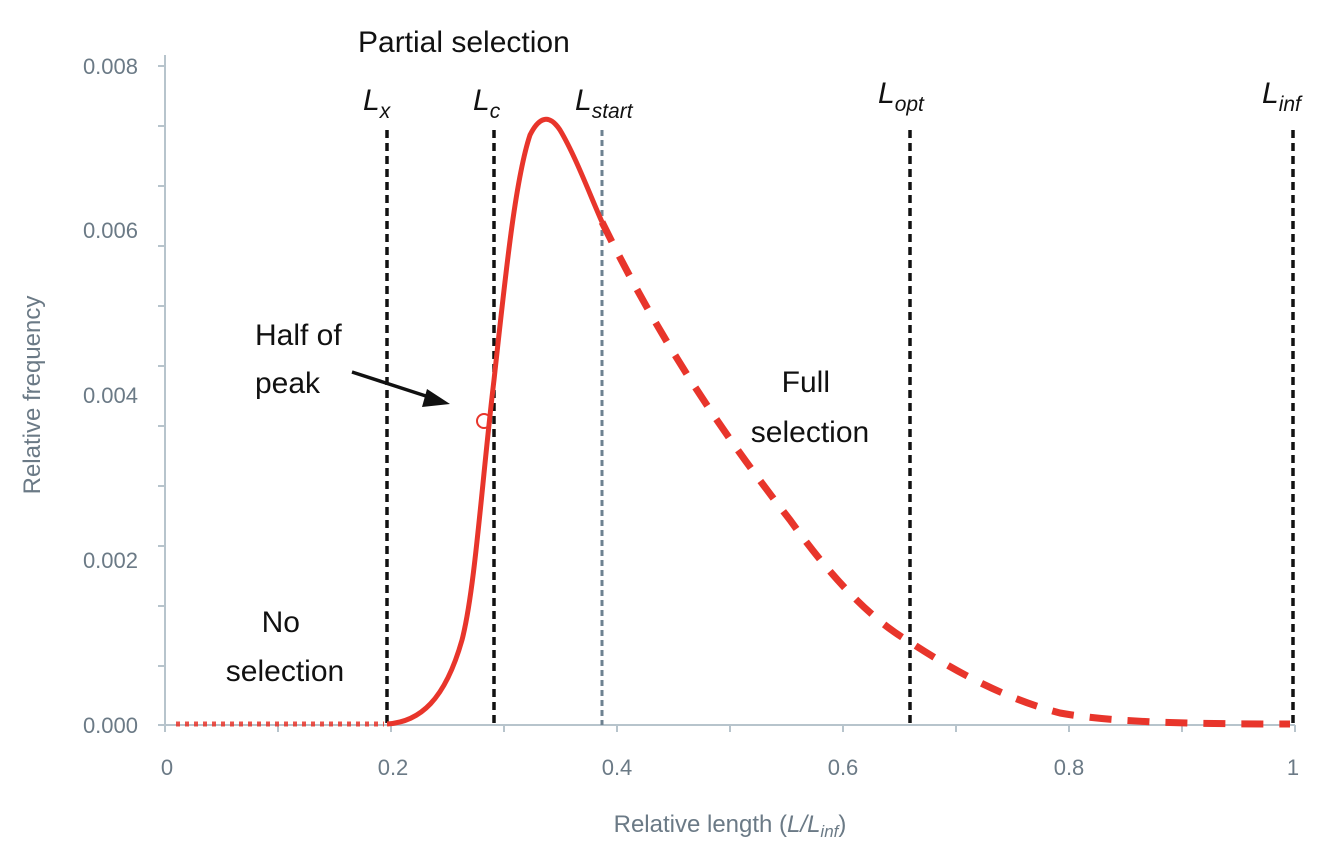 Image resolution: width=1329 pixels, height=844 pixels. What do you see at coordinates (1282, 96) in the screenshot?
I see `label-linf: Linf` at bounding box center [1282, 96].